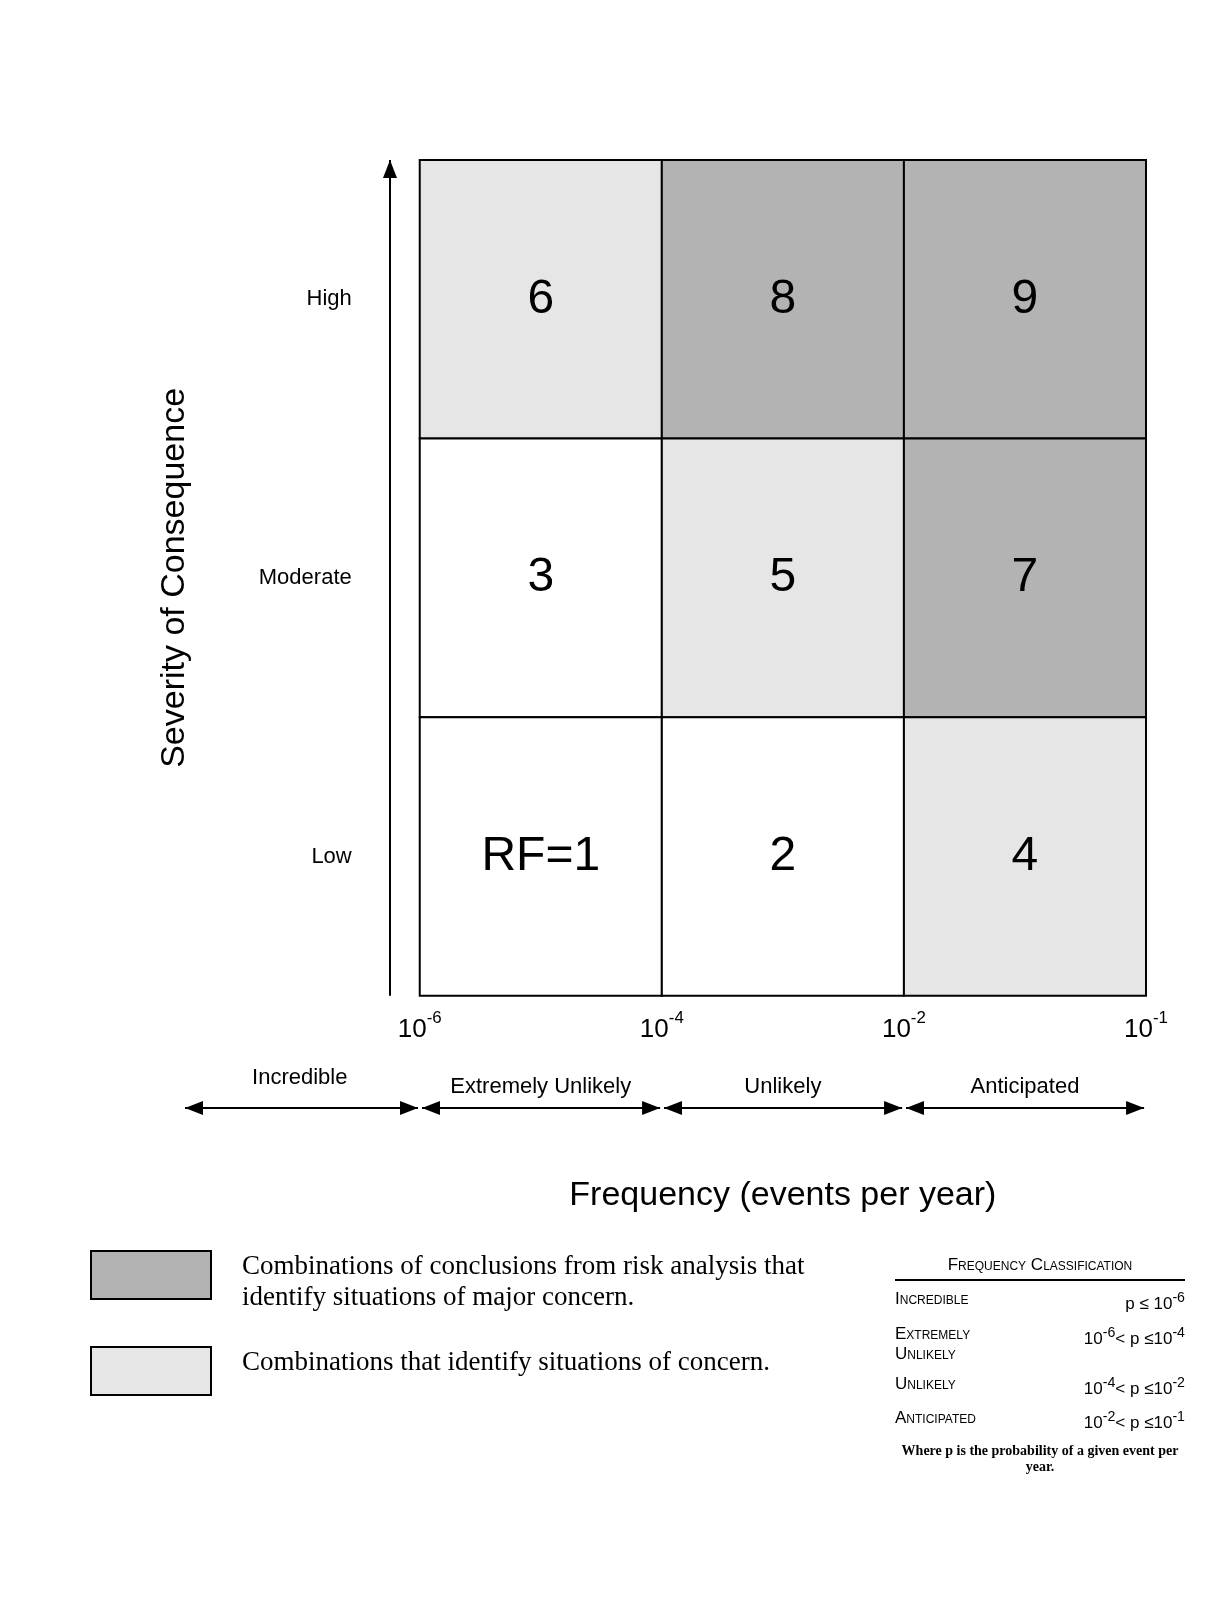  Describe the element at coordinates (783, 853) in the screenshot. I see `data-label: 2` at that location.